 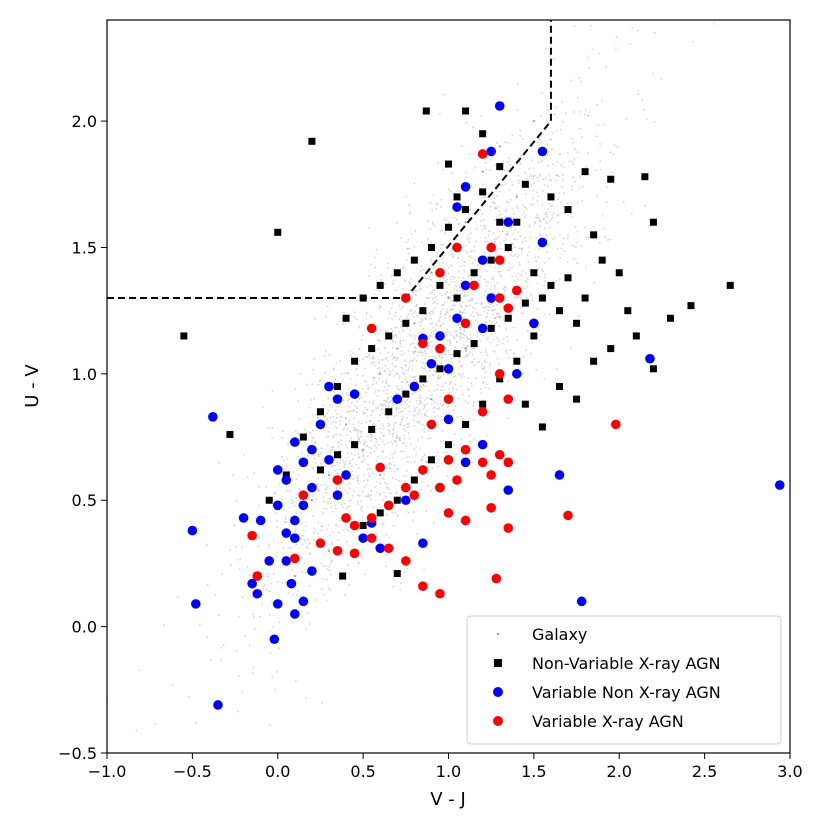 What do you see at coordinates (482, 260) in the screenshot?
I see `variable-non-xray-agn-point` at bounding box center [482, 260].